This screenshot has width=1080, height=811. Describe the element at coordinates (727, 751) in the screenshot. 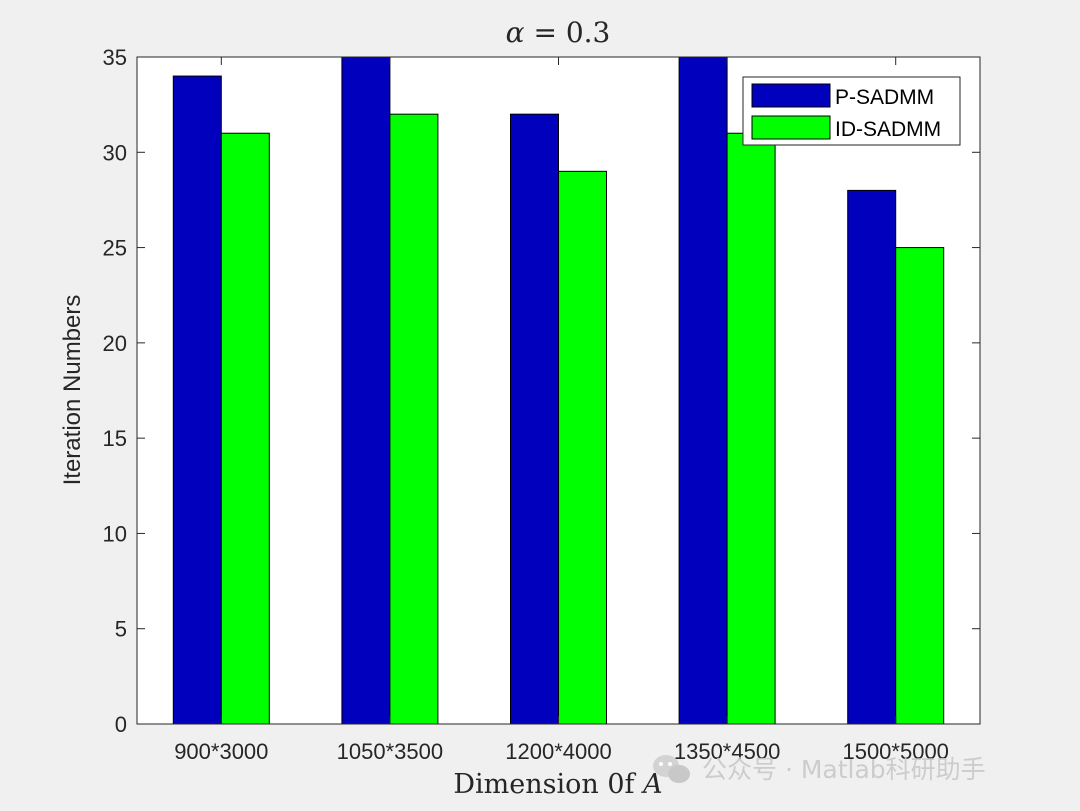

I see `x-tick-label-1350-4500: 1350*4500` at that location.